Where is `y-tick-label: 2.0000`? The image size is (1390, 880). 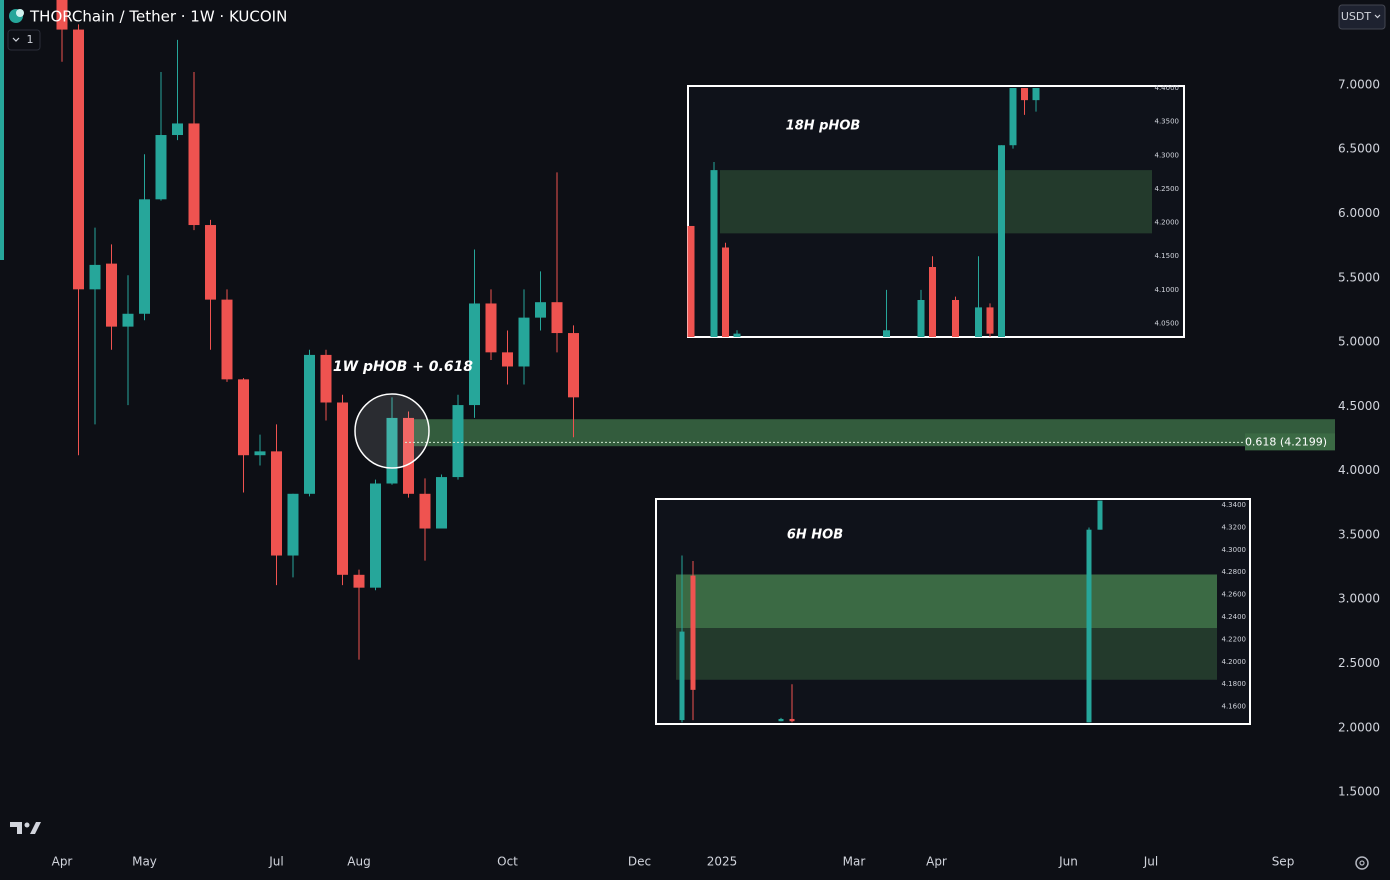
y-tick-label: 2.0000 is located at coordinates (1359, 727).